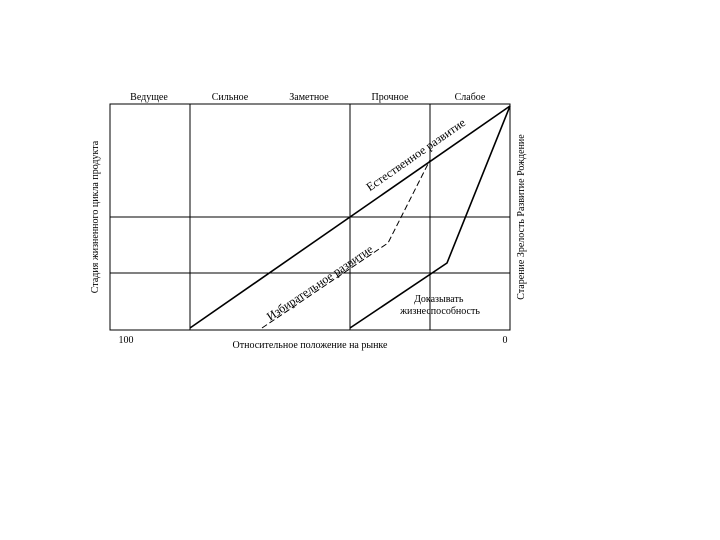 Image resolution: width=720 pixels, height=540 pixels. Describe the element at coordinates (309, 97) in the screenshot. I see `column-heading: Заметное` at that location.